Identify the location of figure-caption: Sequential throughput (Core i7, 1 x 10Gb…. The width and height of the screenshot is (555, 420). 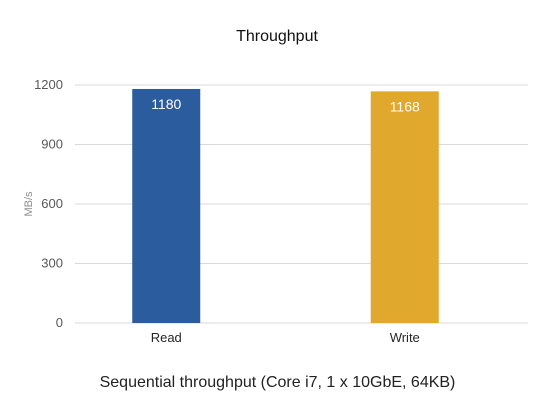
(277, 382).